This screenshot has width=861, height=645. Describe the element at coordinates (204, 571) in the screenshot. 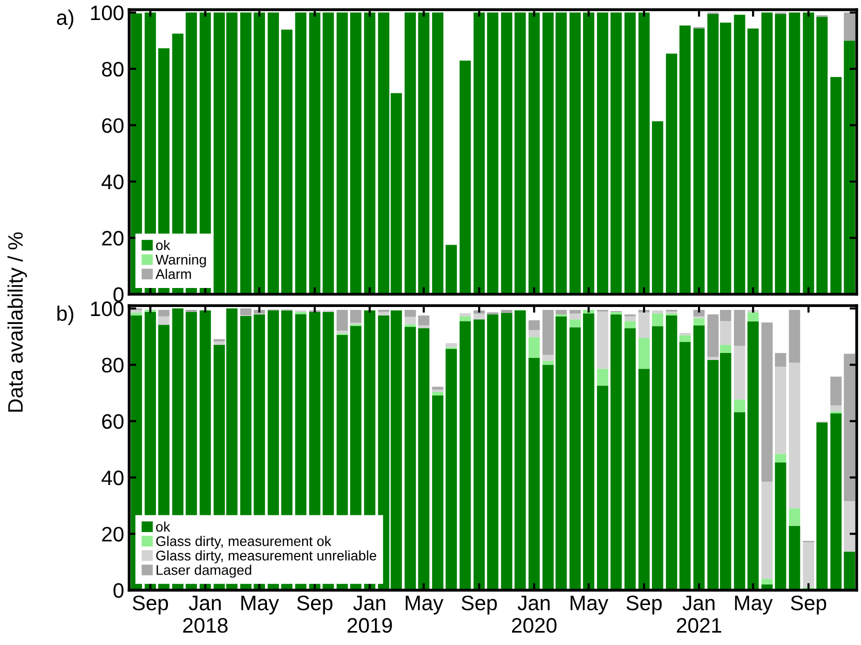

I see `legend-label: Laser damaged` at that location.